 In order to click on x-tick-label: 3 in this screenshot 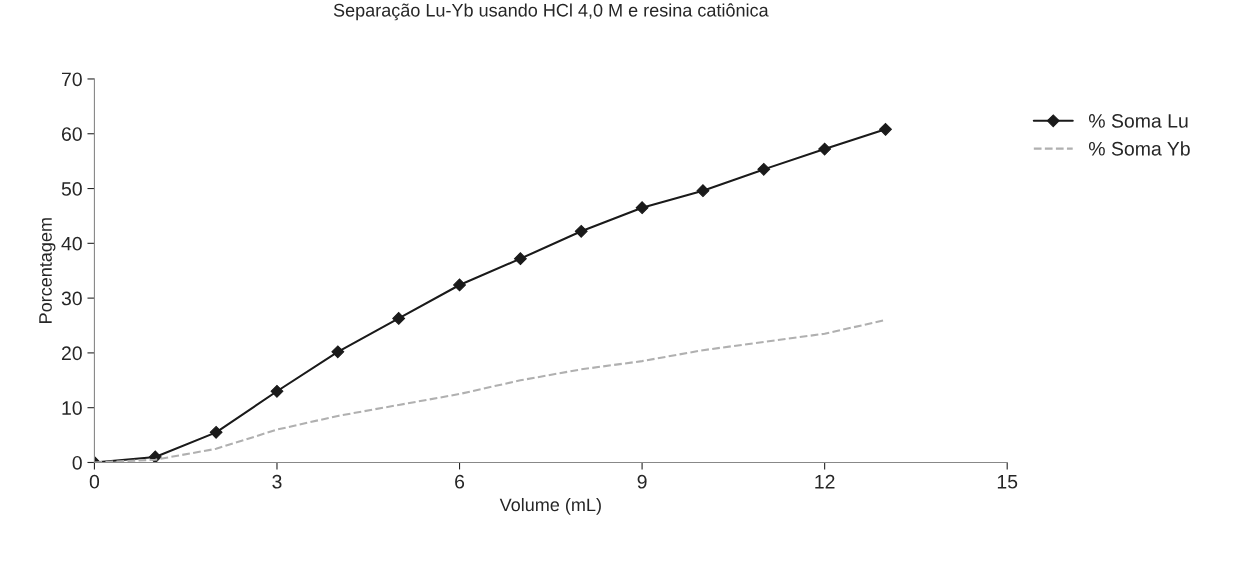, I will do `click(277, 481)`.